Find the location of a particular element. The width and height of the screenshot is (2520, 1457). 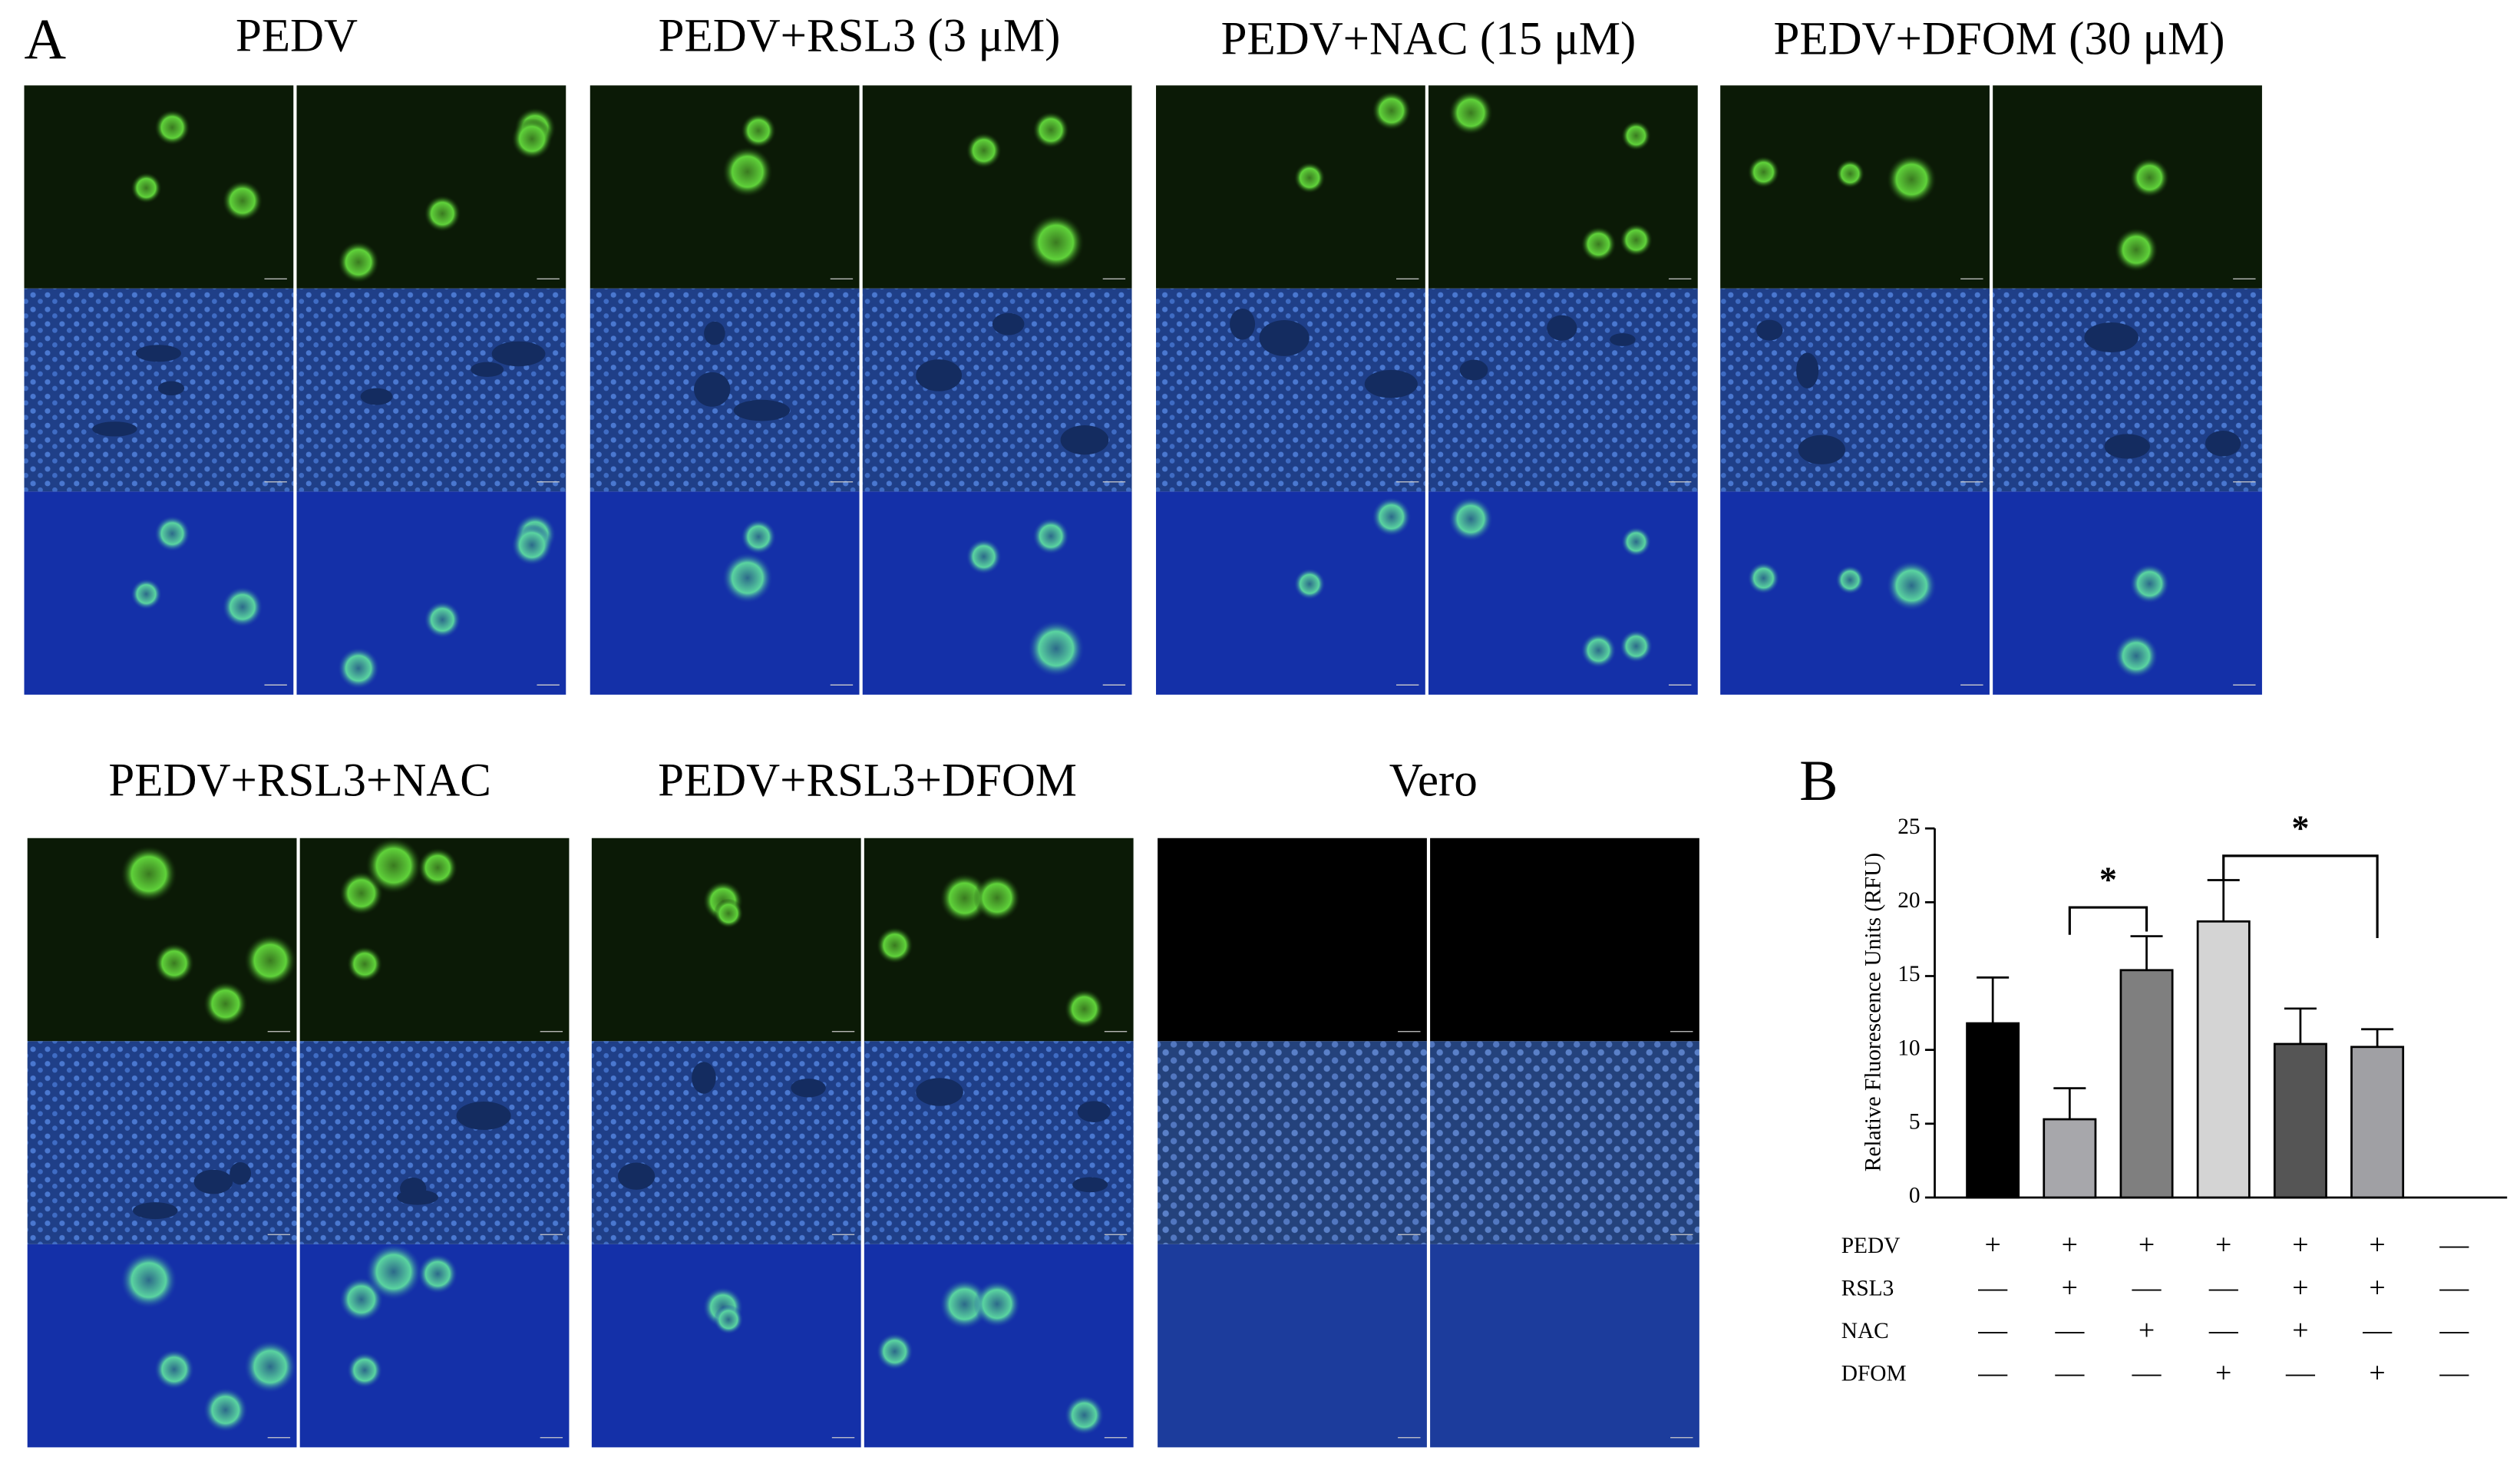

y-tick-label: 15 is located at coordinates (1908, 974).